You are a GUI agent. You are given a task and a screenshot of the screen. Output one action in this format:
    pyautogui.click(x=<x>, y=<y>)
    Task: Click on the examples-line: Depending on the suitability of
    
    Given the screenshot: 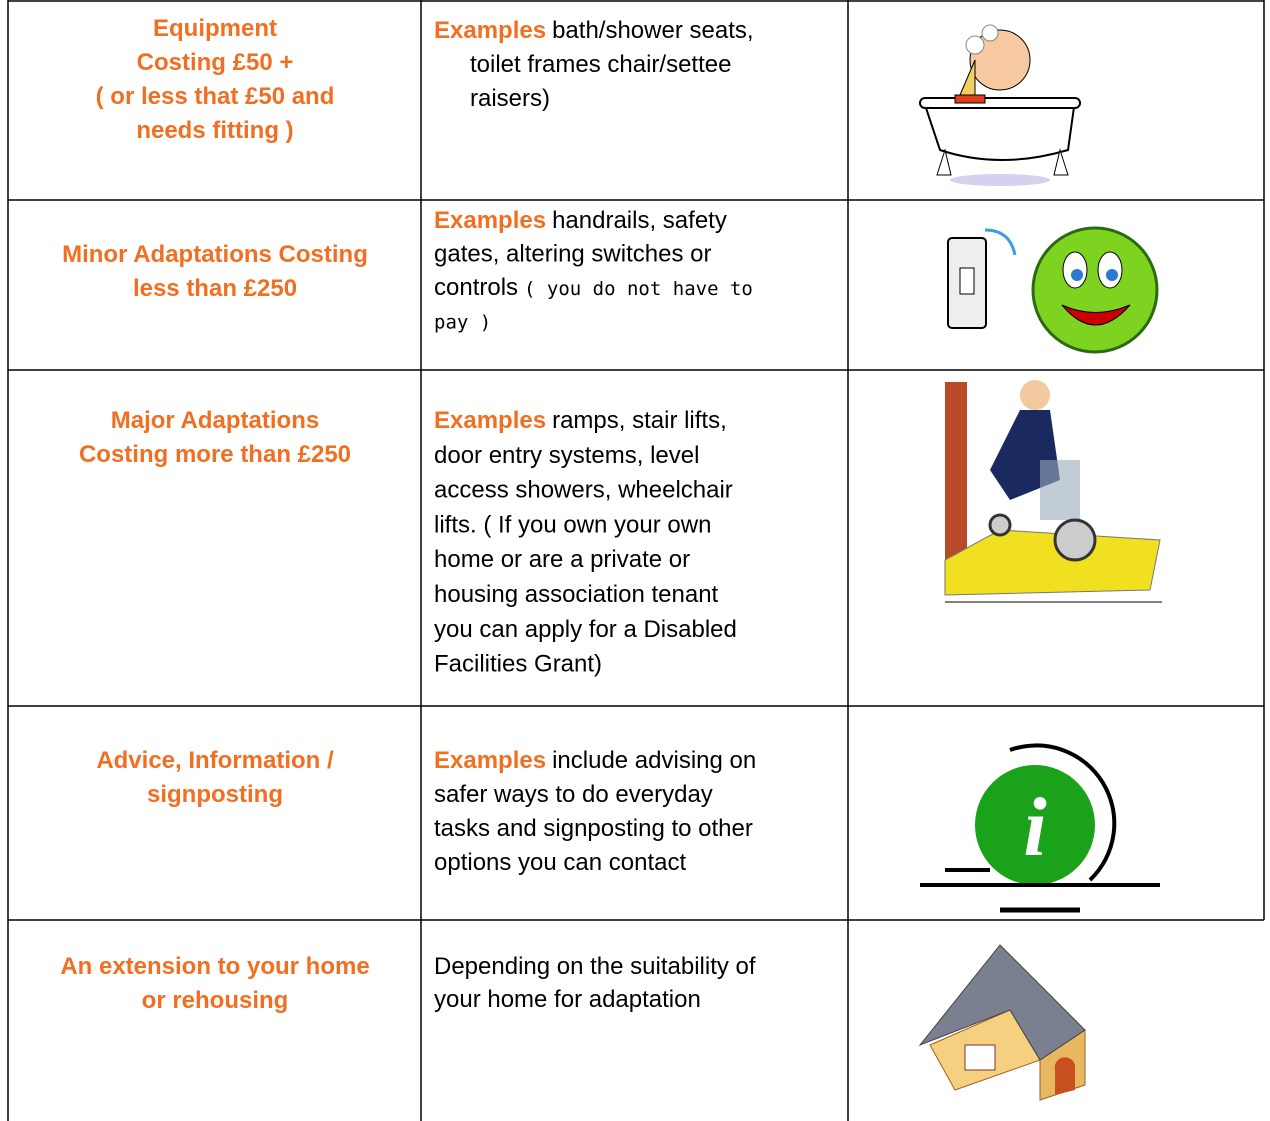 What is the action you would take?
    pyautogui.click(x=595, y=966)
    